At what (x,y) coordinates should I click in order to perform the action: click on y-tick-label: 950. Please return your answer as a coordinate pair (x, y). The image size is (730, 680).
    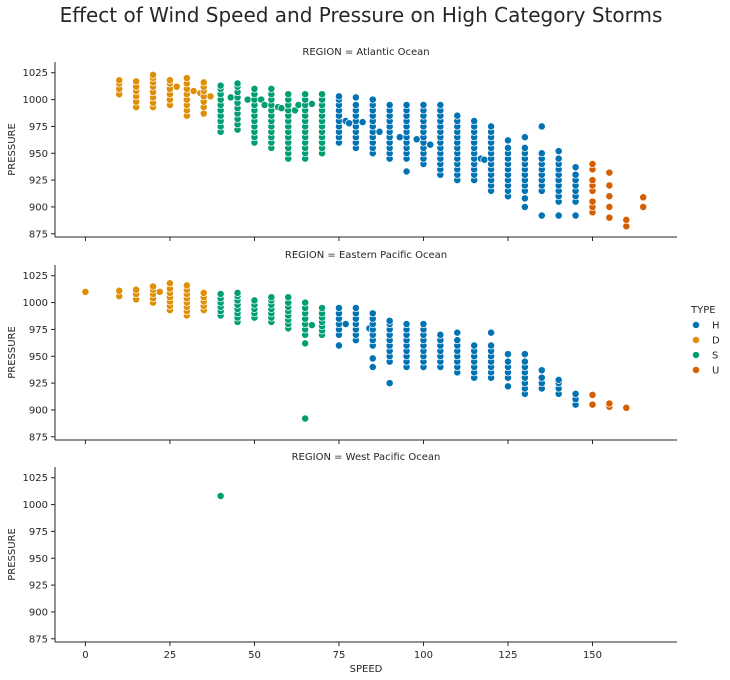
    Looking at the image, I should click on (38, 559).